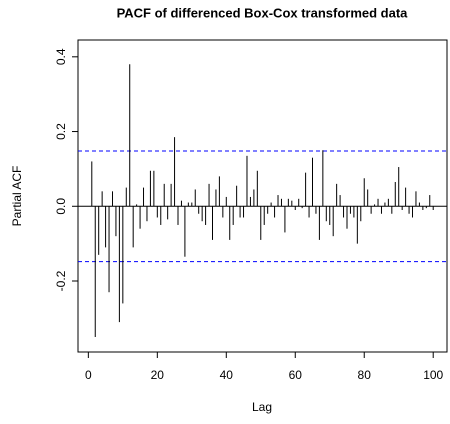  What do you see at coordinates (17, 196) in the screenshot?
I see `y-axis-label: Partial ACF` at bounding box center [17, 196].